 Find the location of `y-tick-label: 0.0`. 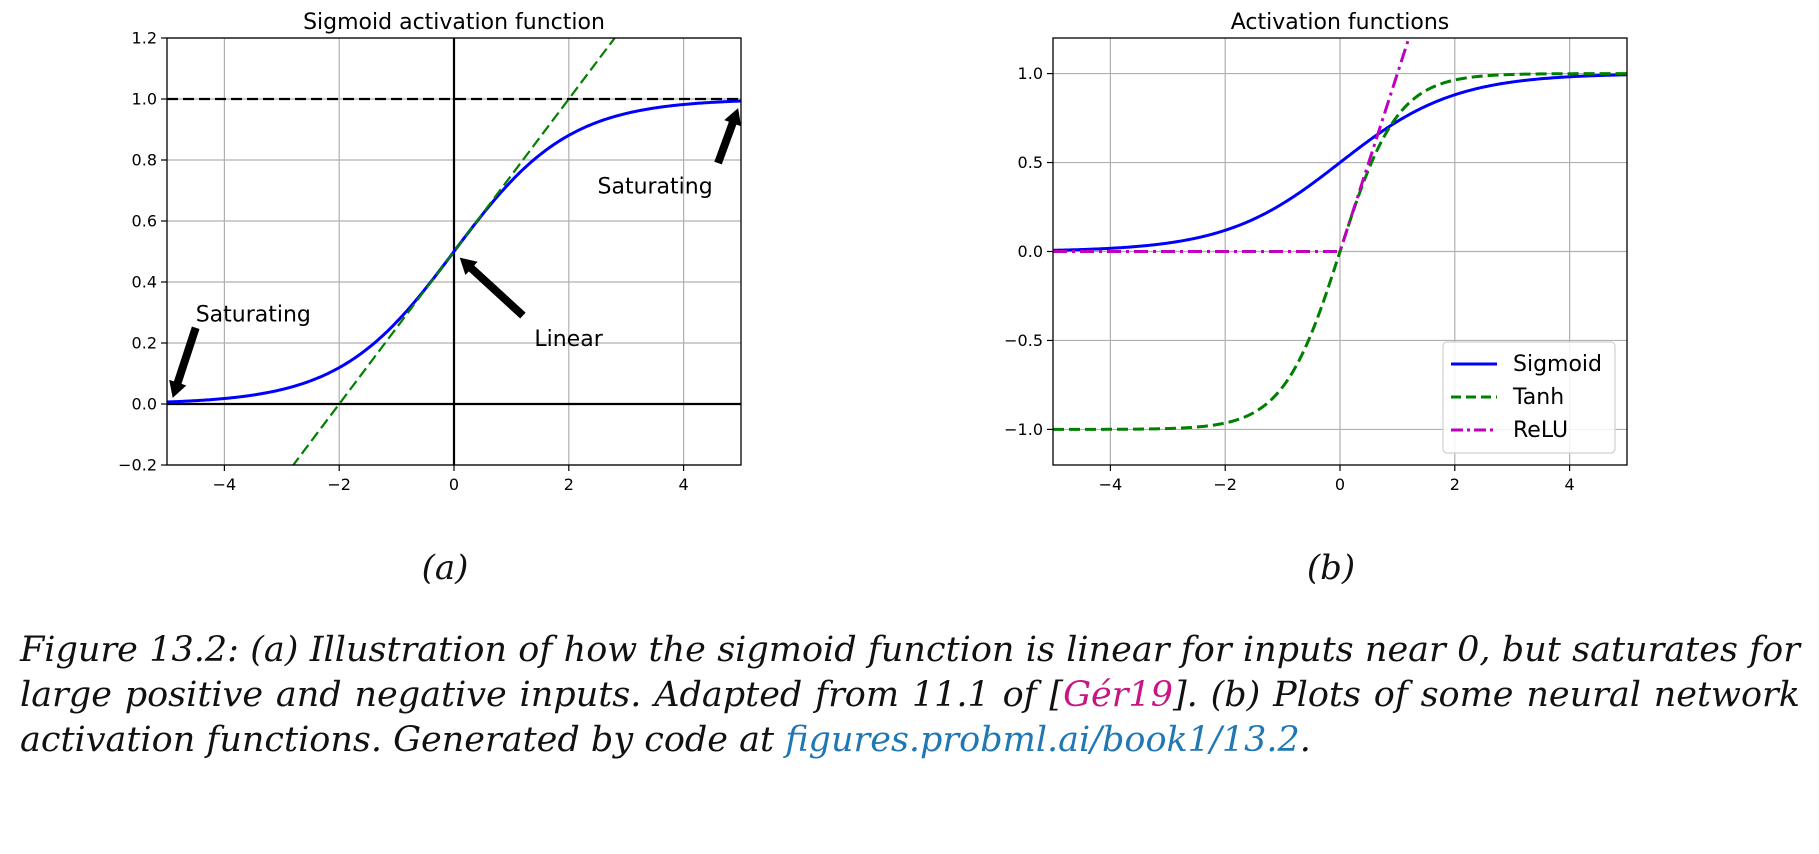

y-tick-label: 0.0 is located at coordinates (144, 404).